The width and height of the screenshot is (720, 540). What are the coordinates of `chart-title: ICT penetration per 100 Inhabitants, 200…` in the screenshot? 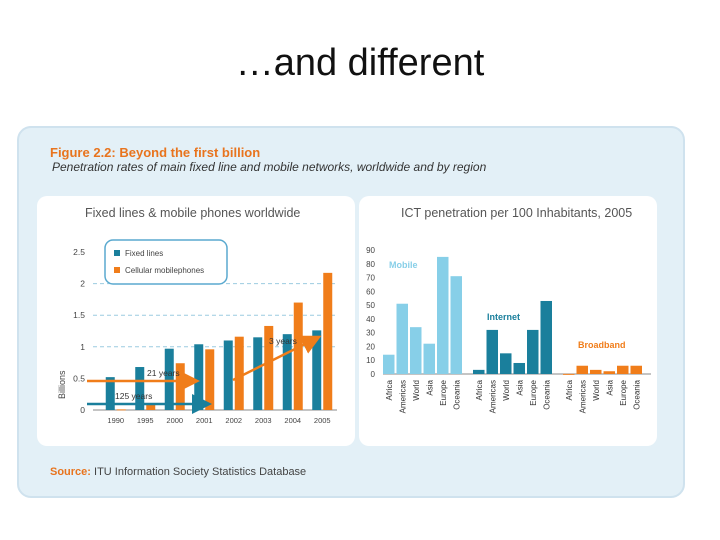 It's located at (516, 213).